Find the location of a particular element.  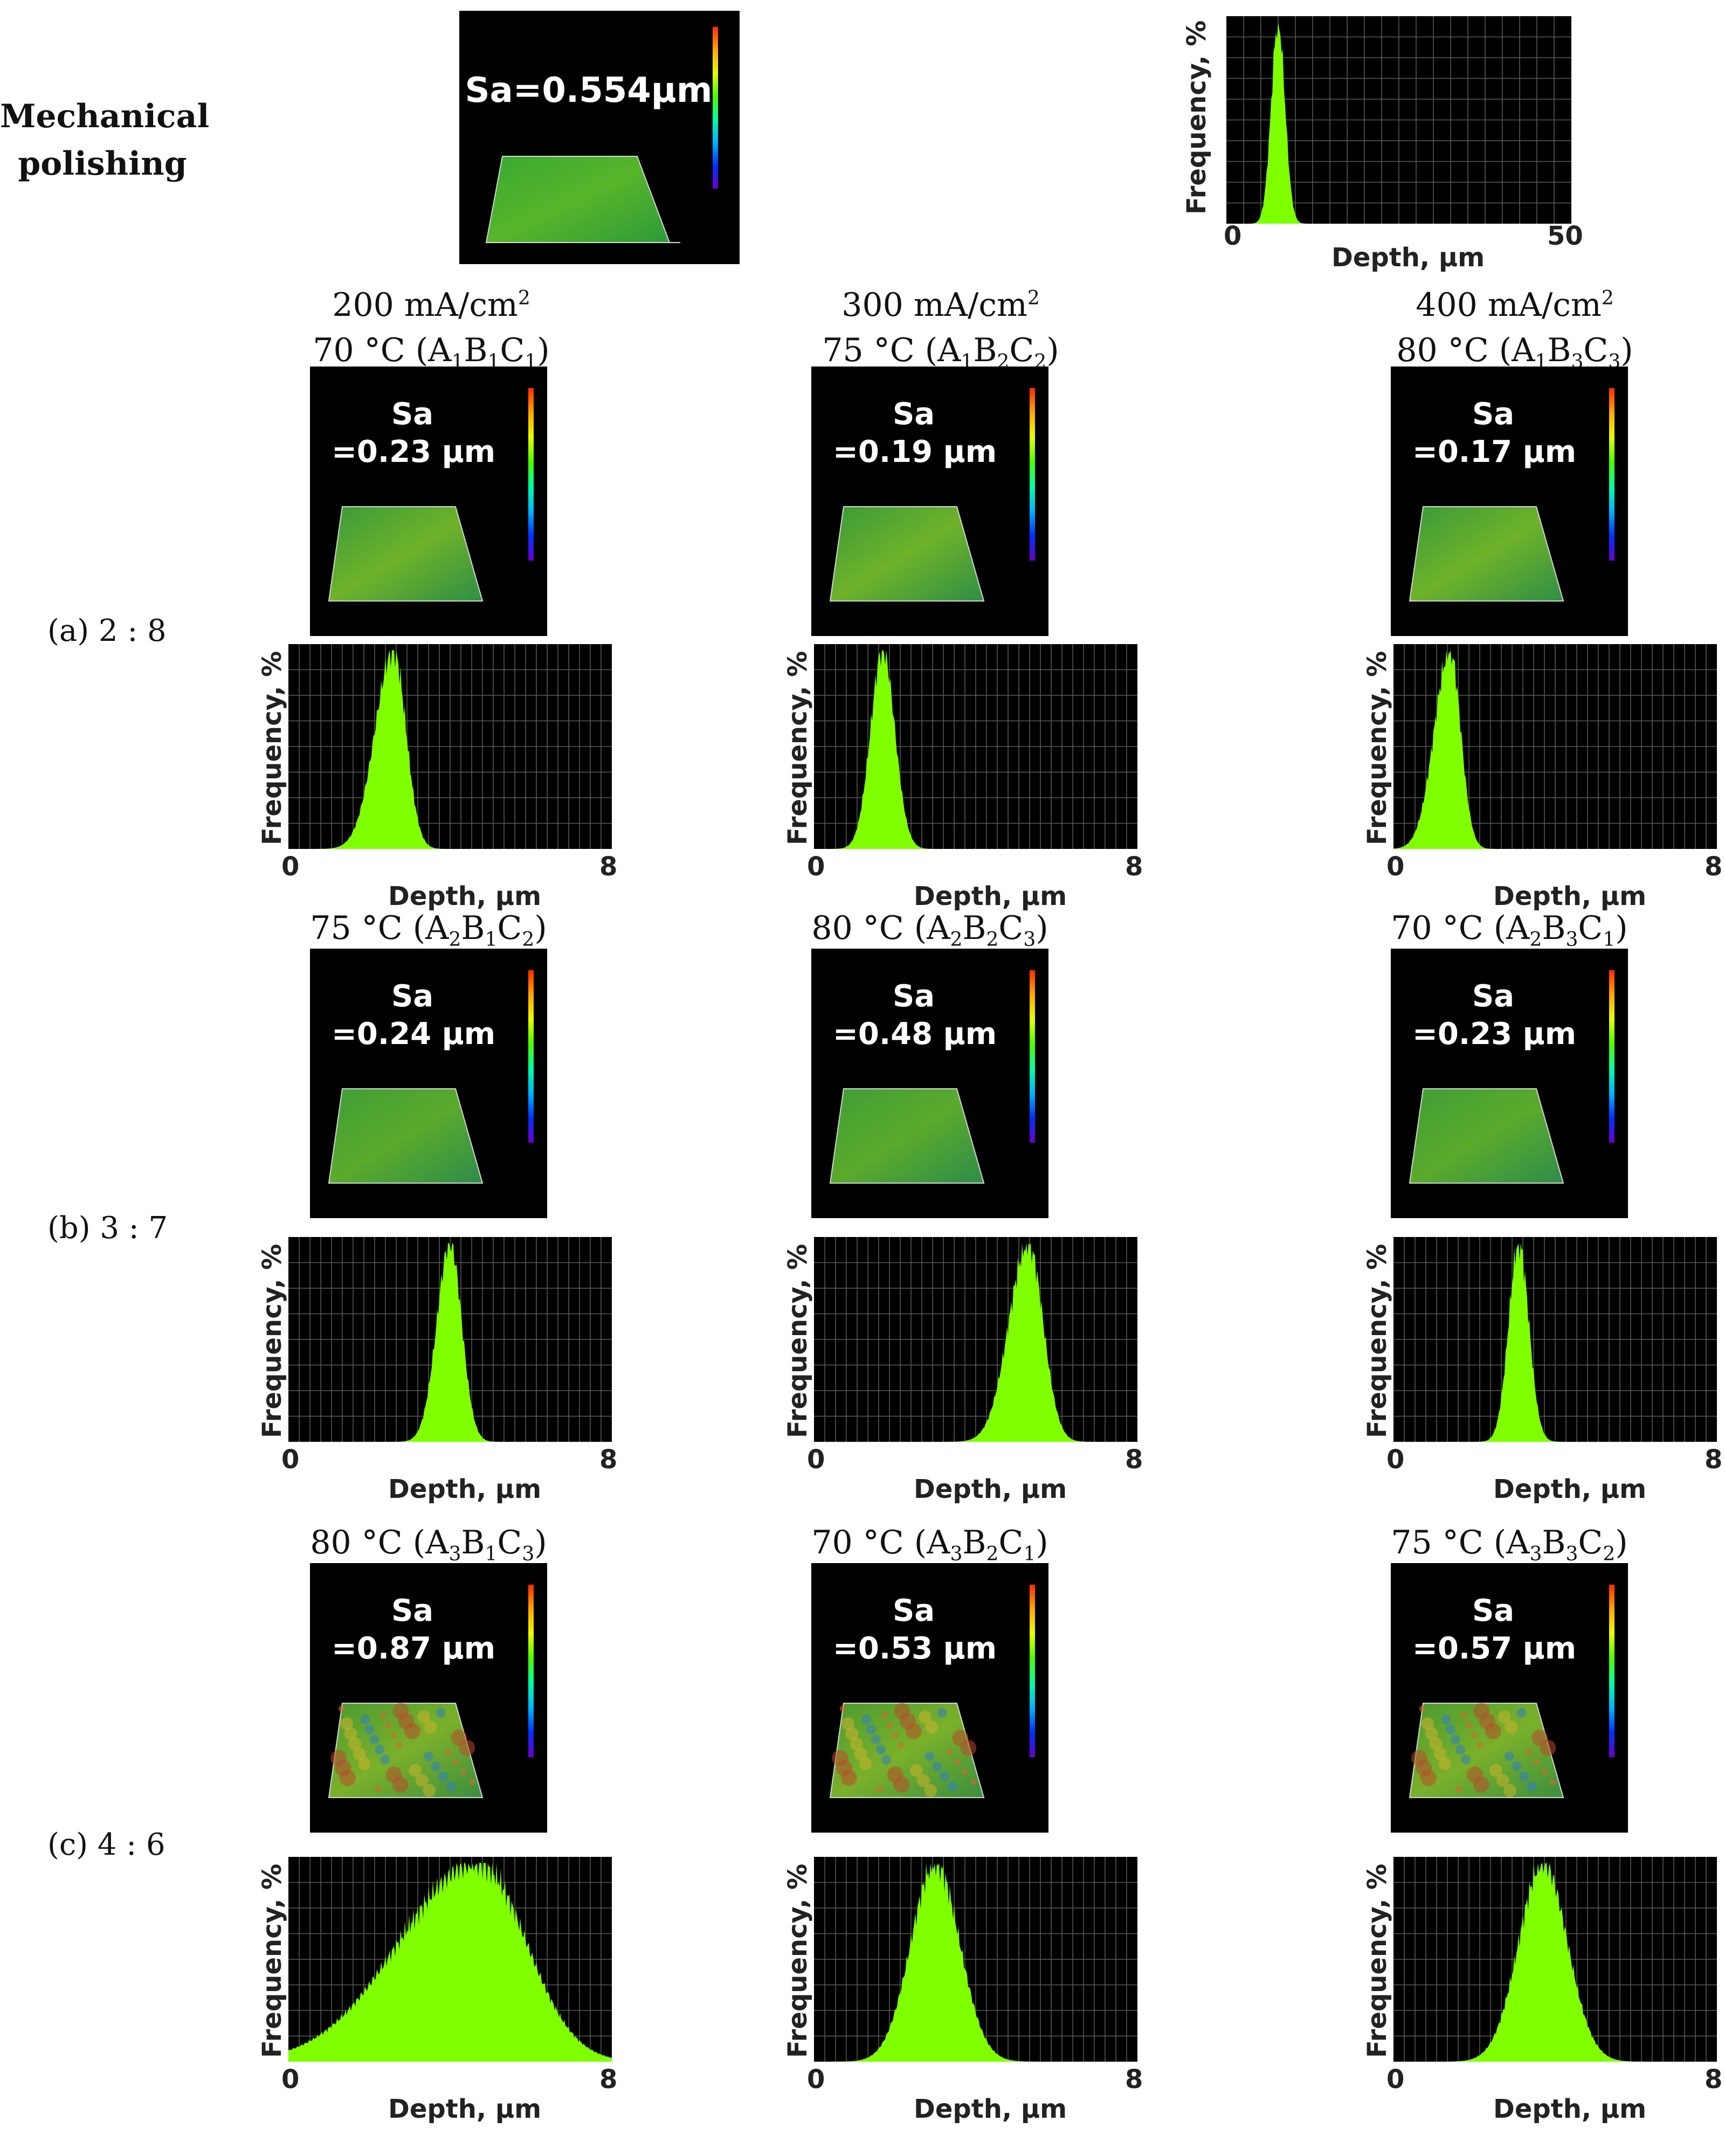

histogram-2-2: Frequency, % 0 8 Depth, μm is located at coordinates (1528, 2005).